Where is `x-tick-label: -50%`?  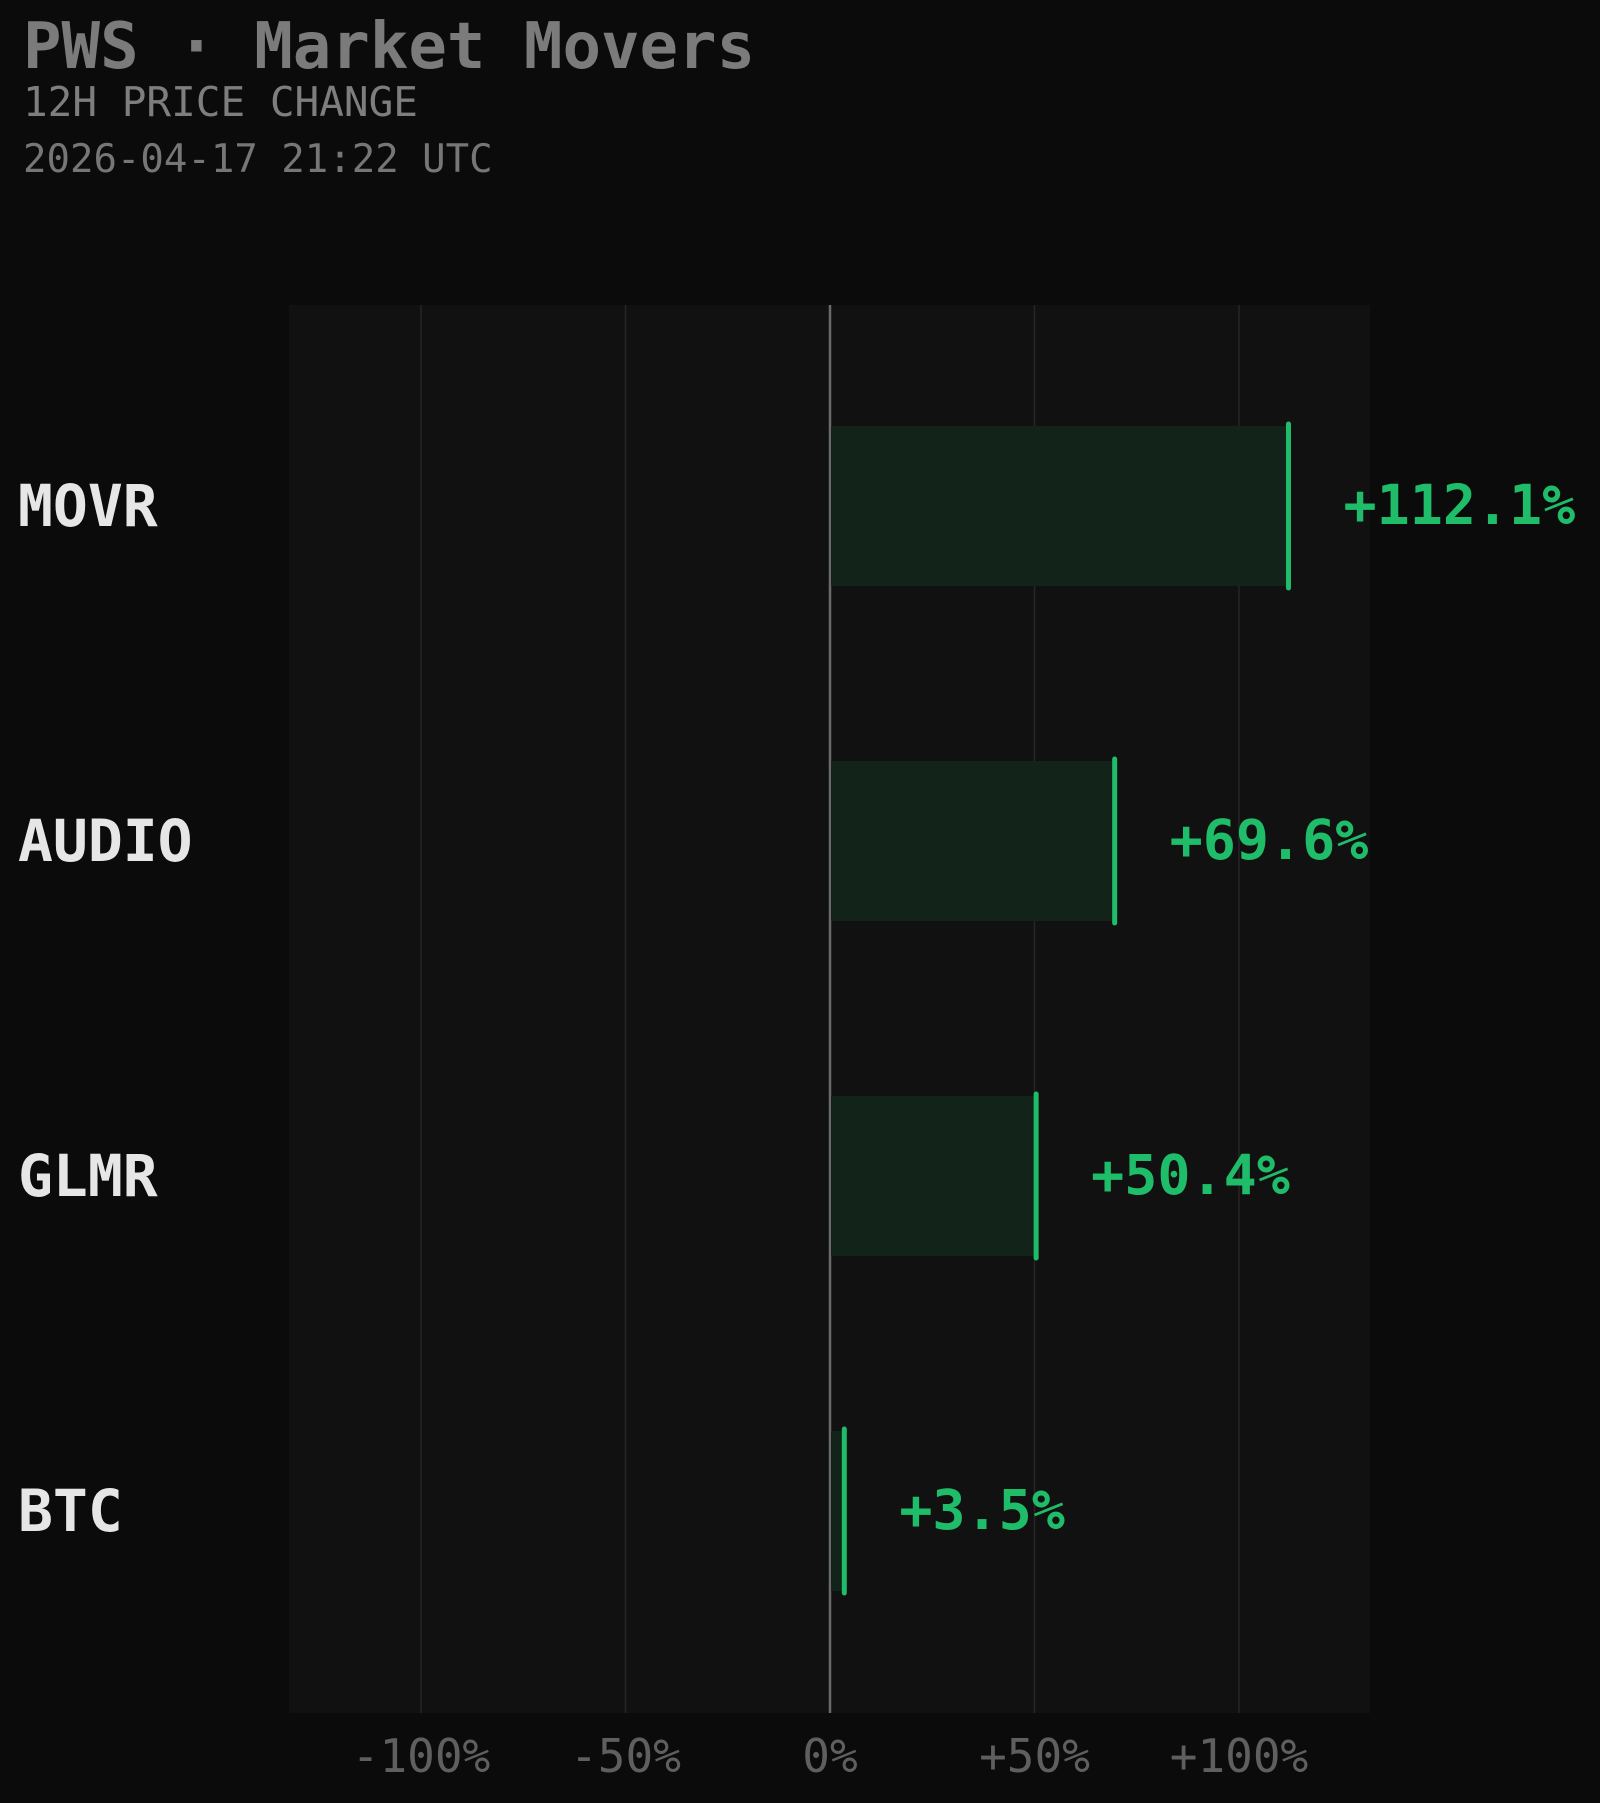 x-tick-label: -50% is located at coordinates (625, 1756).